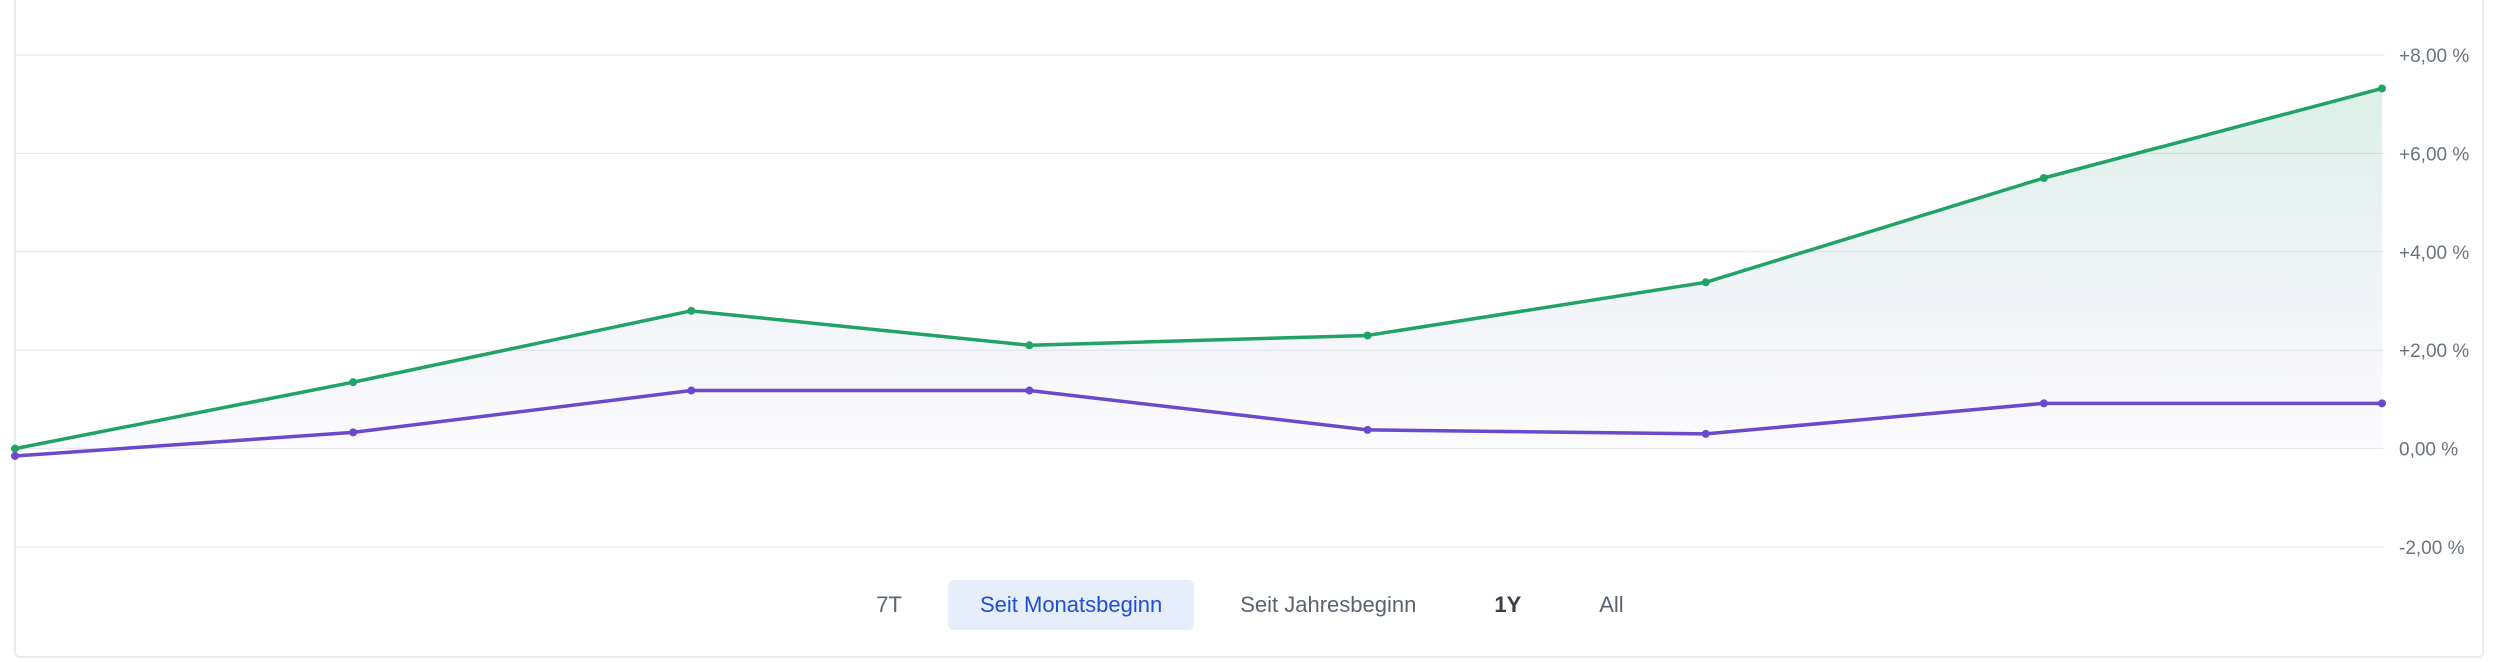  What do you see at coordinates (2434, 351) in the screenshot?
I see `y-tick-label: +2,00 %` at bounding box center [2434, 351].